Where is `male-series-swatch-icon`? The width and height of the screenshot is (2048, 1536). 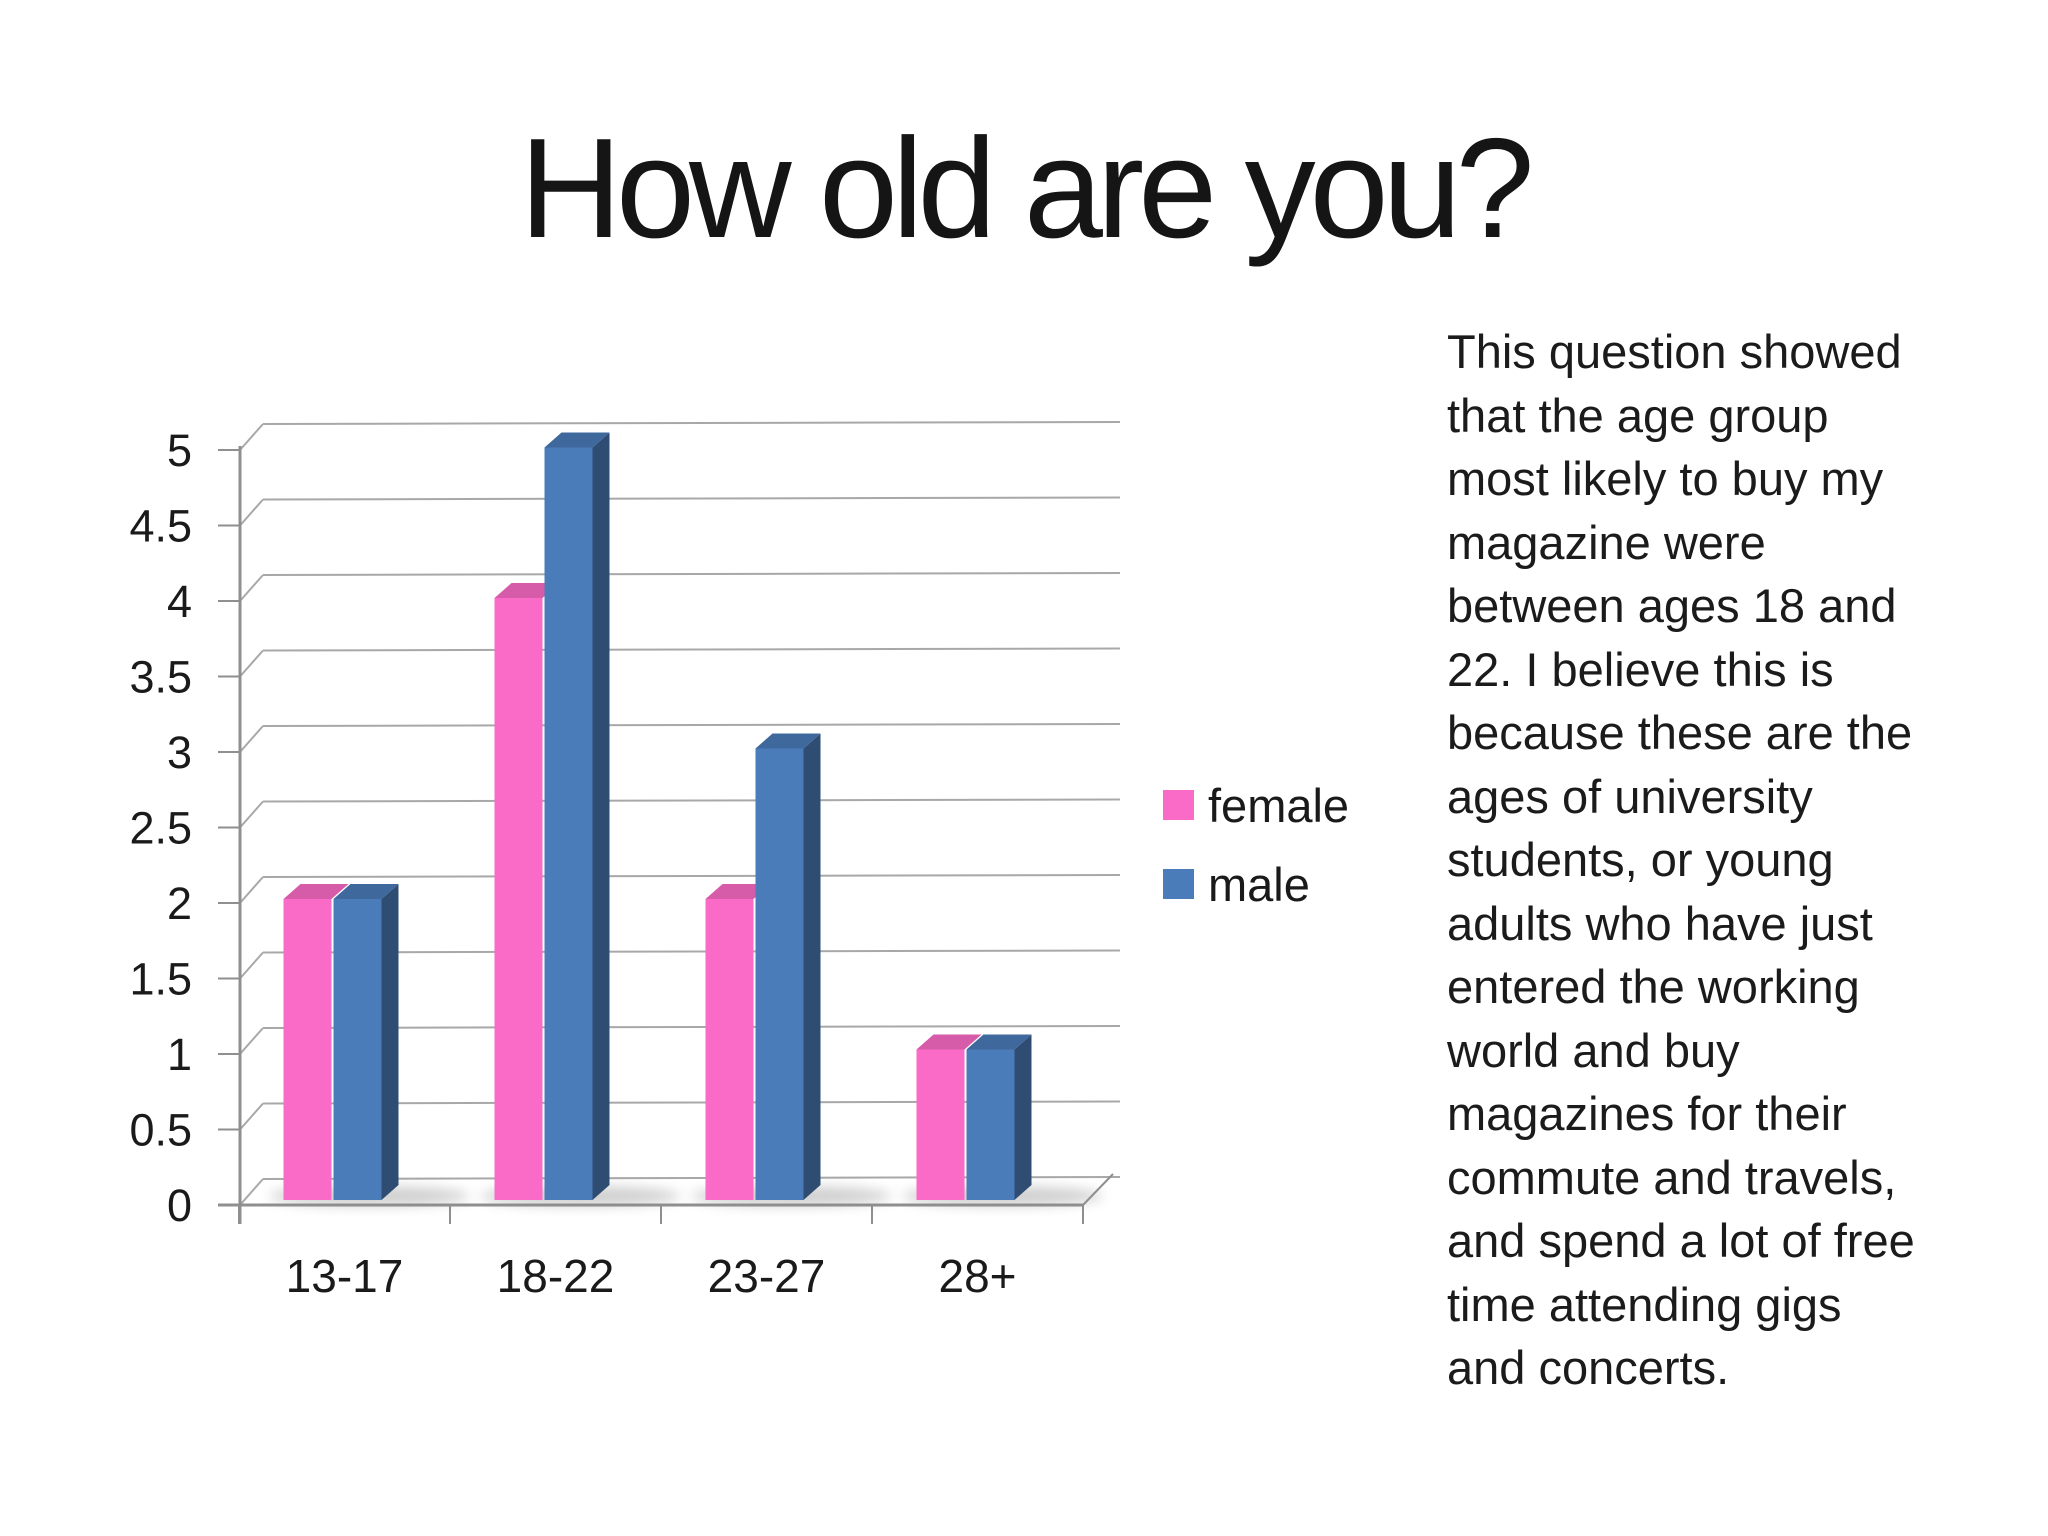 male-series-swatch-icon is located at coordinates (1178, 884).